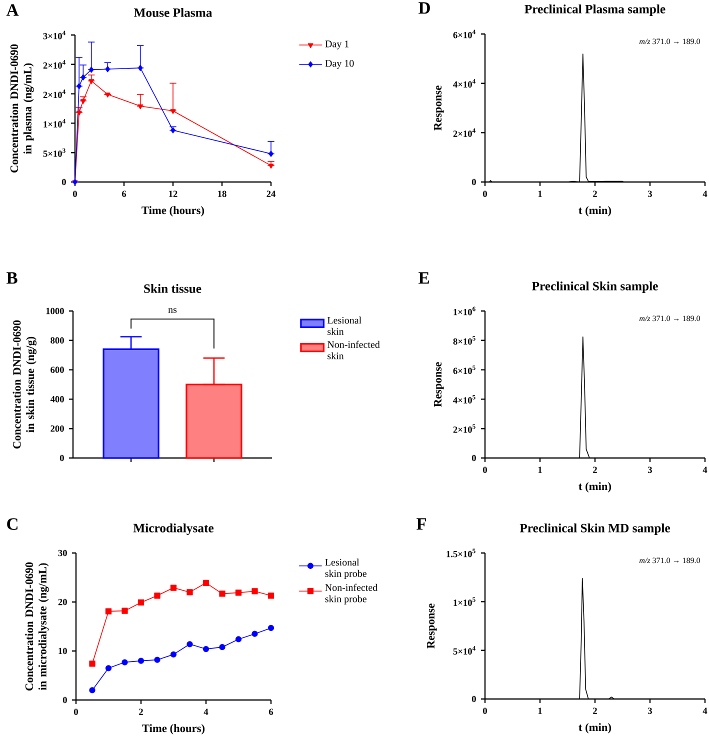  What do you see at coordinates (222, 194) in the screenshot?
I see `x-tick-label: 18` at bounding box center [222, 194].